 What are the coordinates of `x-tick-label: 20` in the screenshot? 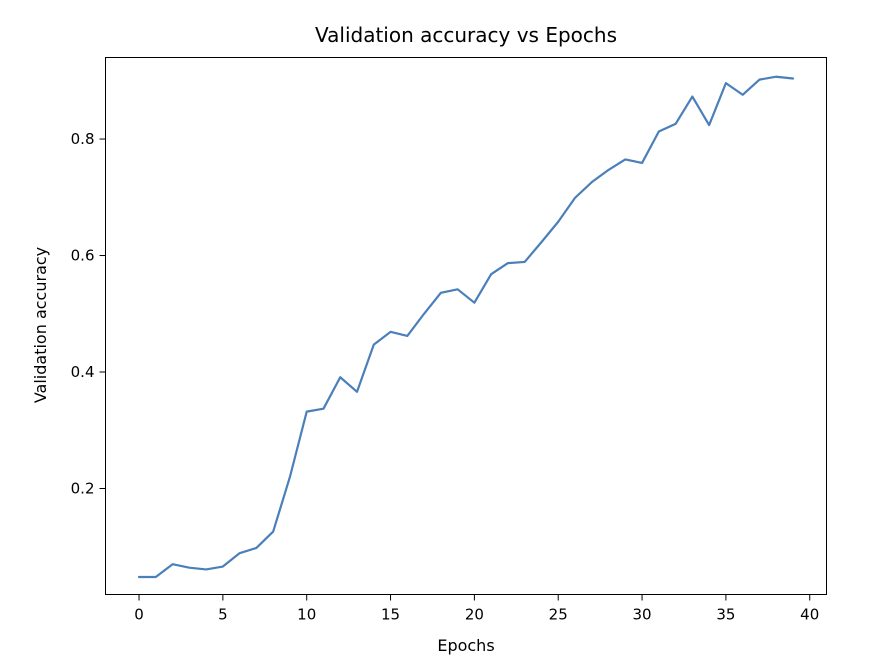 It's located at (474, 615).